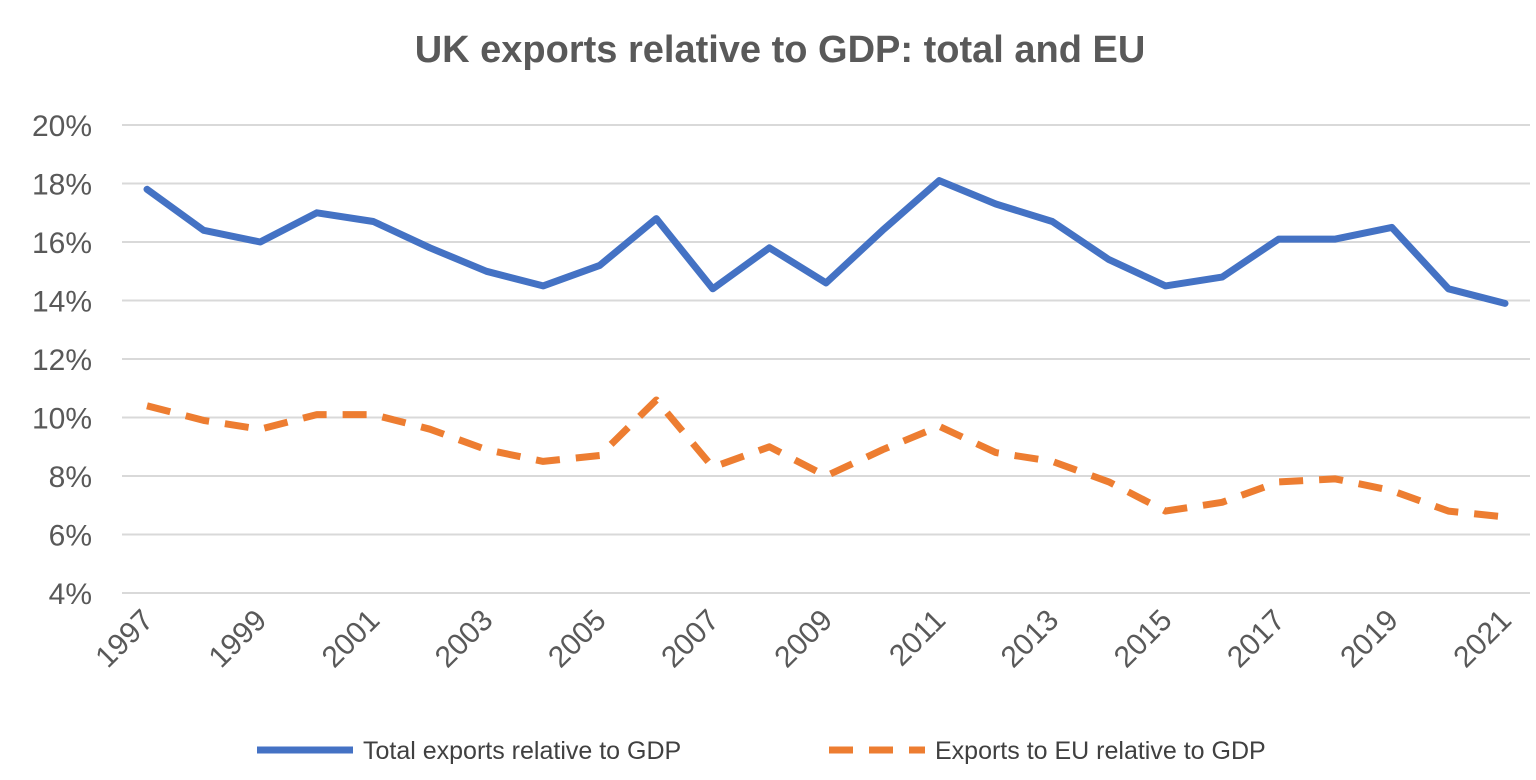 This screenshot has height=780, width=1536. What do you see at coordinates (780, 50) in the screenshot?
I see `chart-title: UK exports relative to GDP: total and EU` at bounding box center [780, 50].